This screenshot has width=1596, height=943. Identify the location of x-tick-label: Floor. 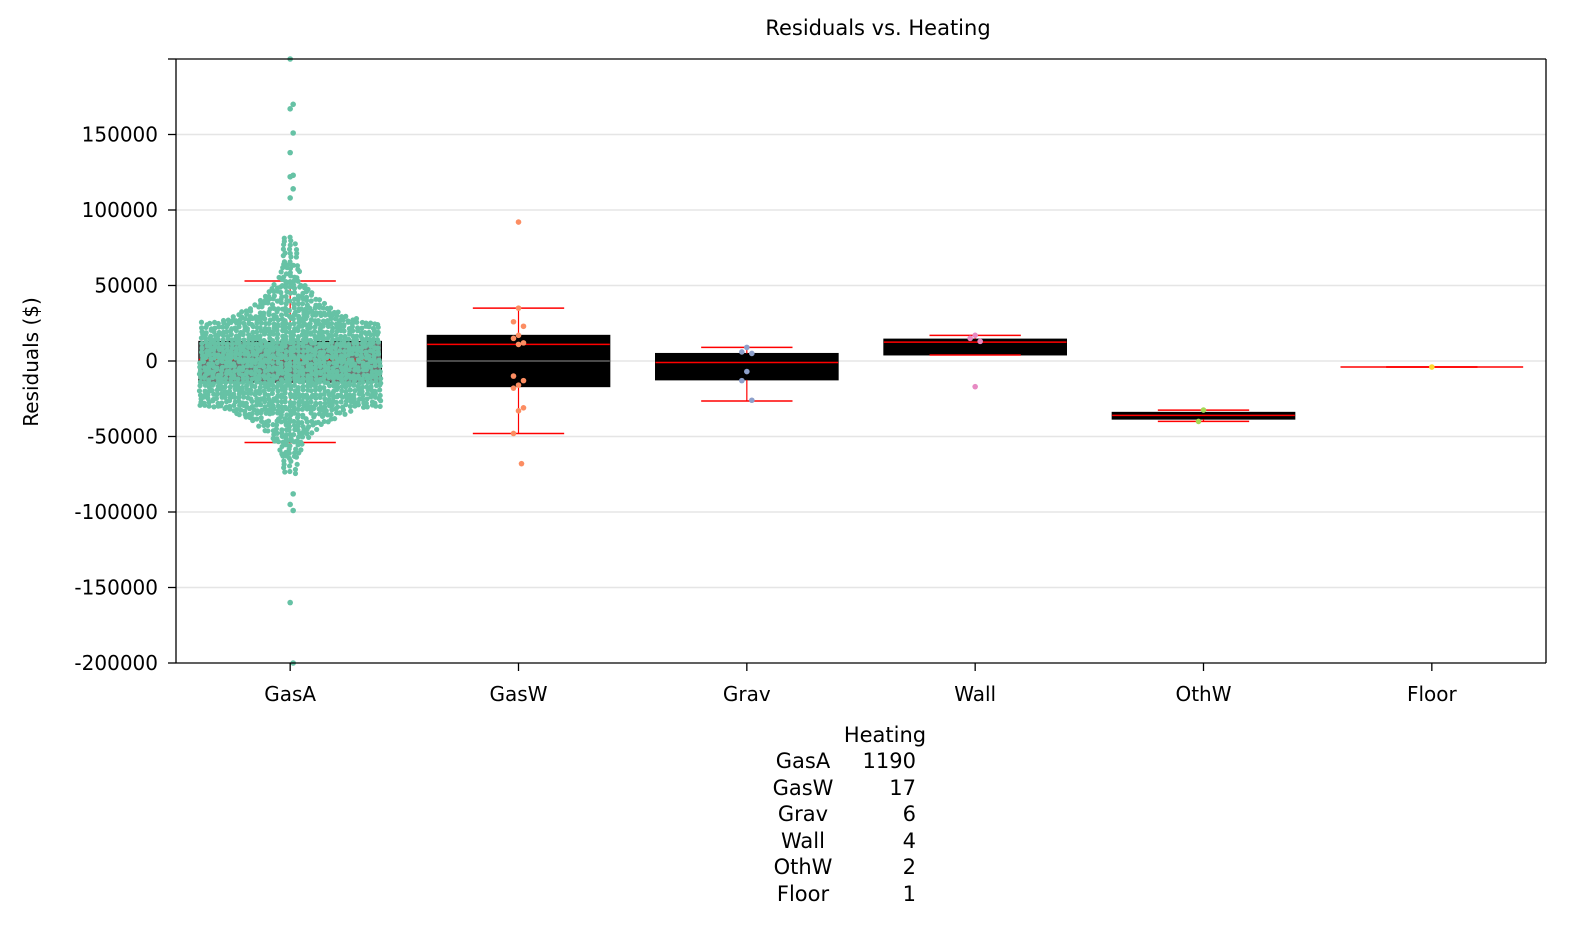
(1432, 694).